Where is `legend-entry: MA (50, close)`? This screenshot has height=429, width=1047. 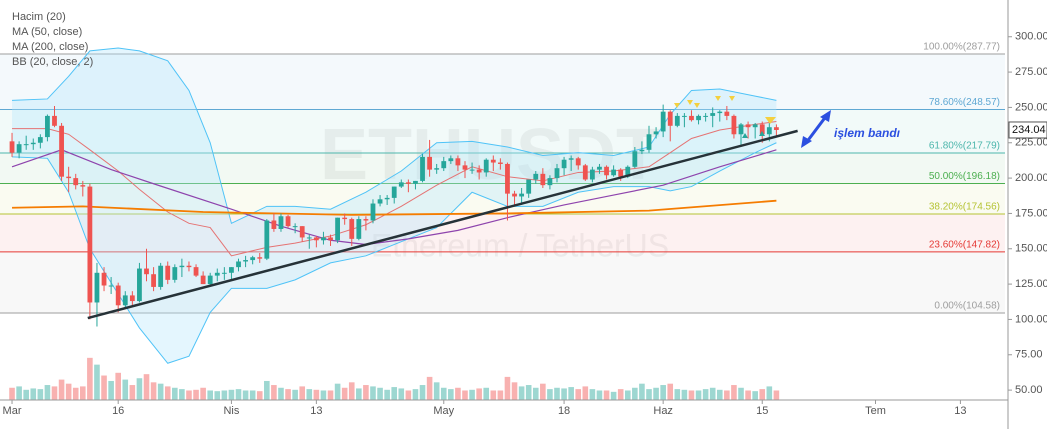
legend-entry: MA (50, close) is located at coordinates (47, 32).